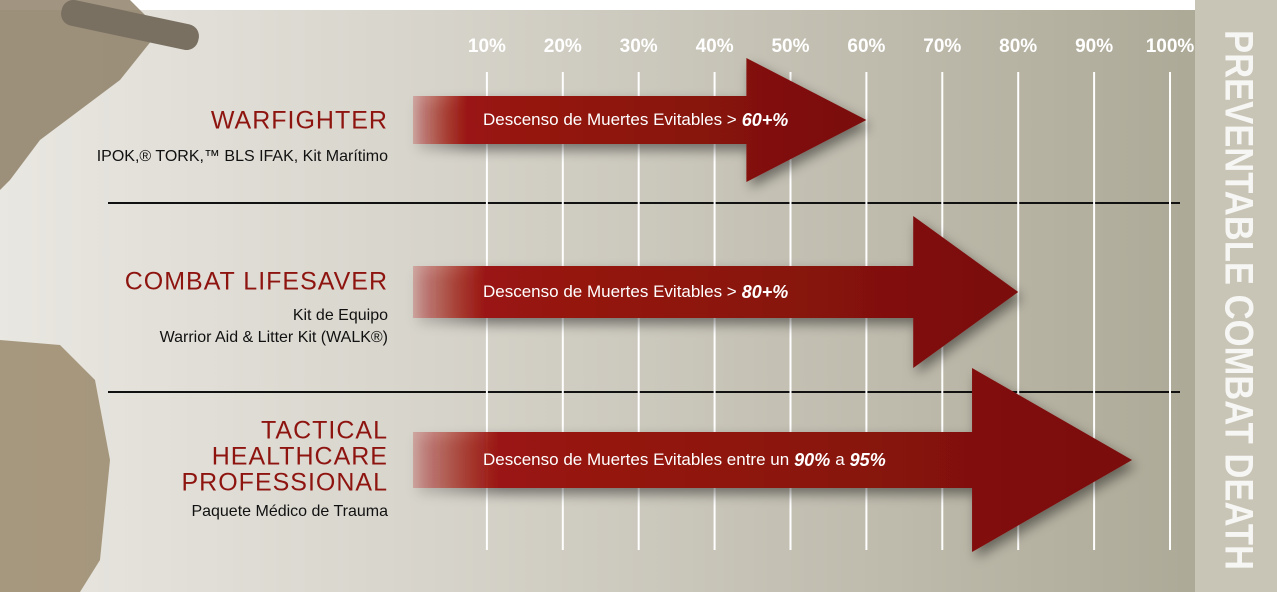 The image size is (1277, 592). Describe the element at coordinates (285, 483) in the screenshot. I see `row-title: PROFESSIONAL` at that location.